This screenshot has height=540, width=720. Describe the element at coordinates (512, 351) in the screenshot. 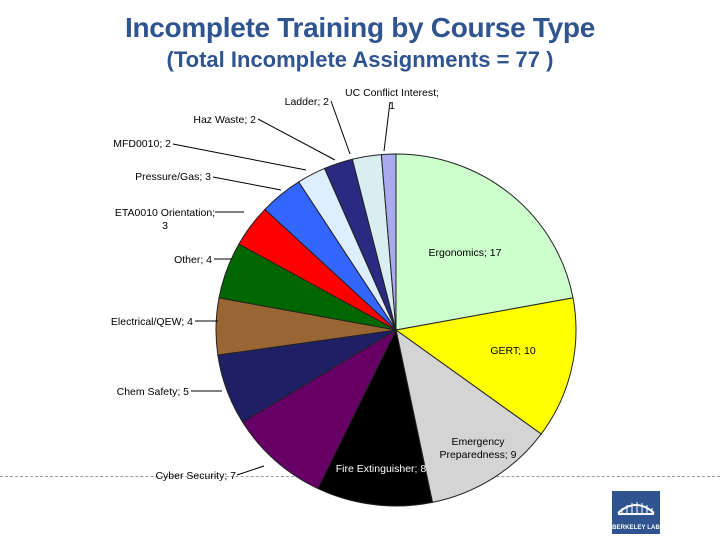

I see `data-label-gert: GERT; 10` at that location.